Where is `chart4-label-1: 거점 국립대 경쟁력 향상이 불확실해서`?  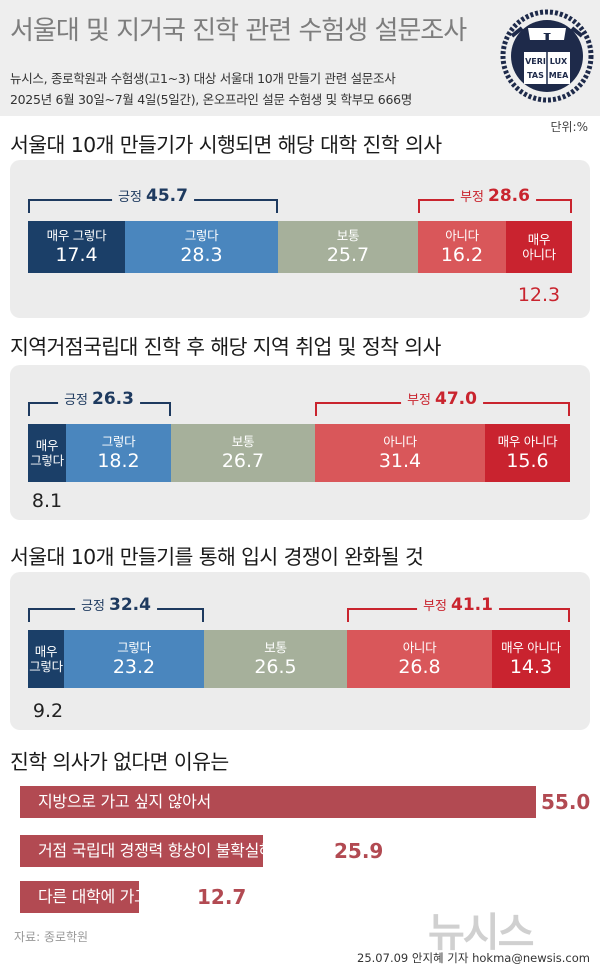
chart4-label-1: 거점 국립대 경쟁력 향상이 불확실해서 is located at coordinates (163, 850).